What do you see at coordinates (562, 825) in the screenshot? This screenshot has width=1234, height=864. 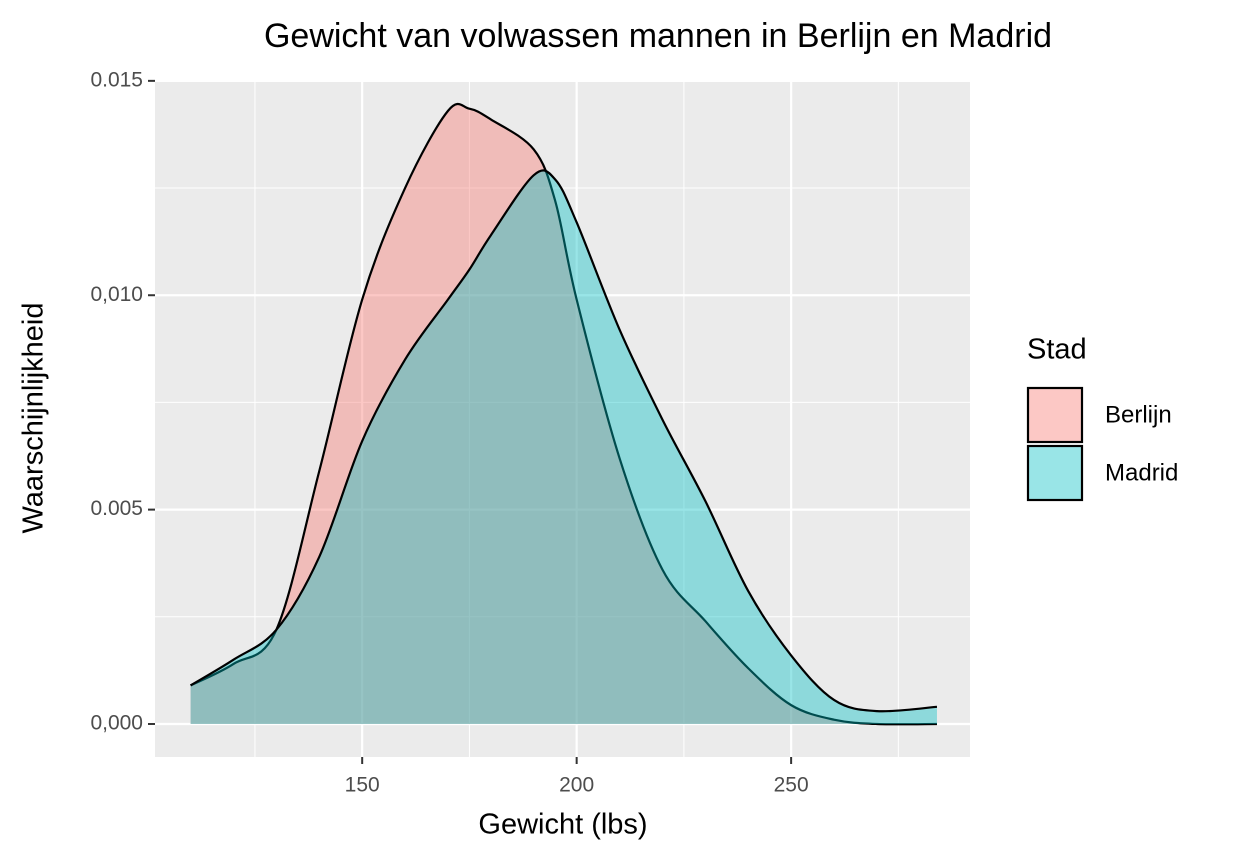 I see `x-axis-title: Gewicht (lbs)` at bounding box center [562, 825].